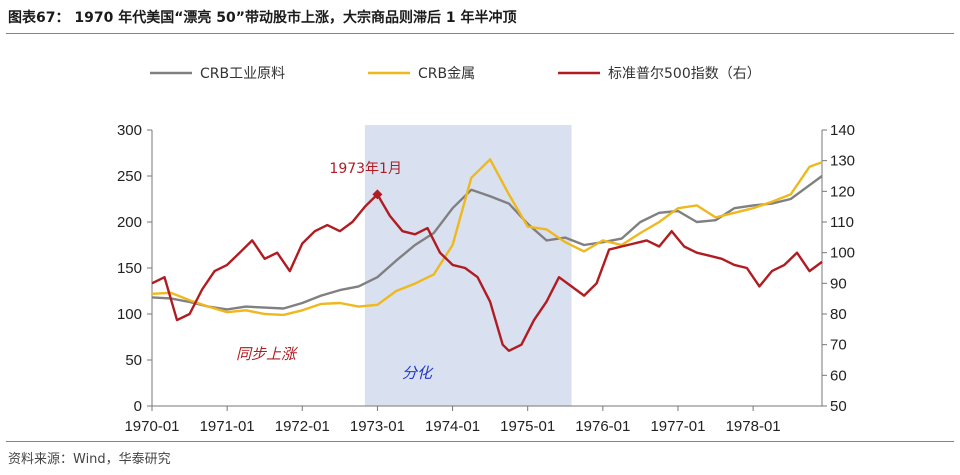 The width and height of the screenshot is (960, 475). I want to click on marker-1973-jan, so click(377, 194).